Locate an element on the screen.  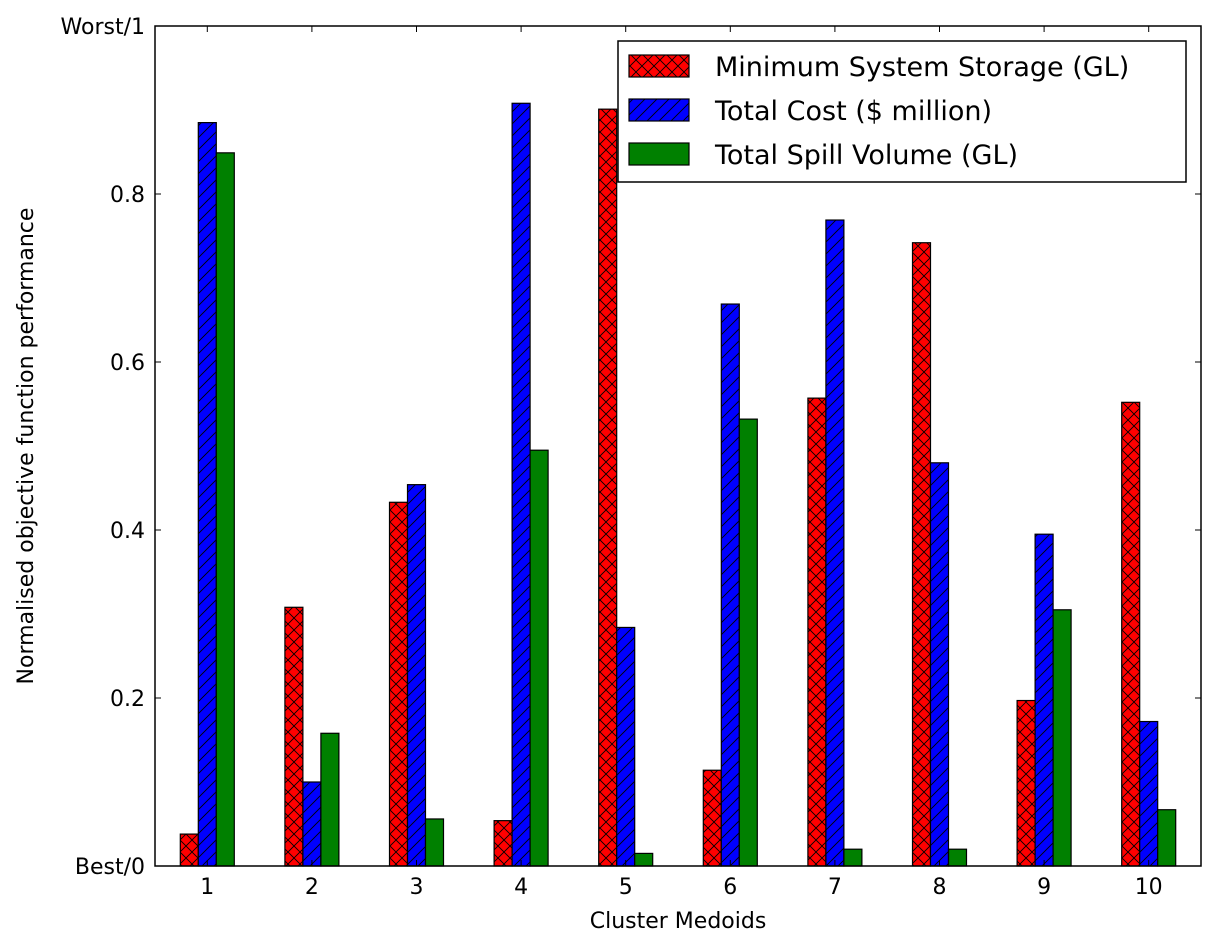
x-tick-label: 5 is located at coordinates (626, 887).